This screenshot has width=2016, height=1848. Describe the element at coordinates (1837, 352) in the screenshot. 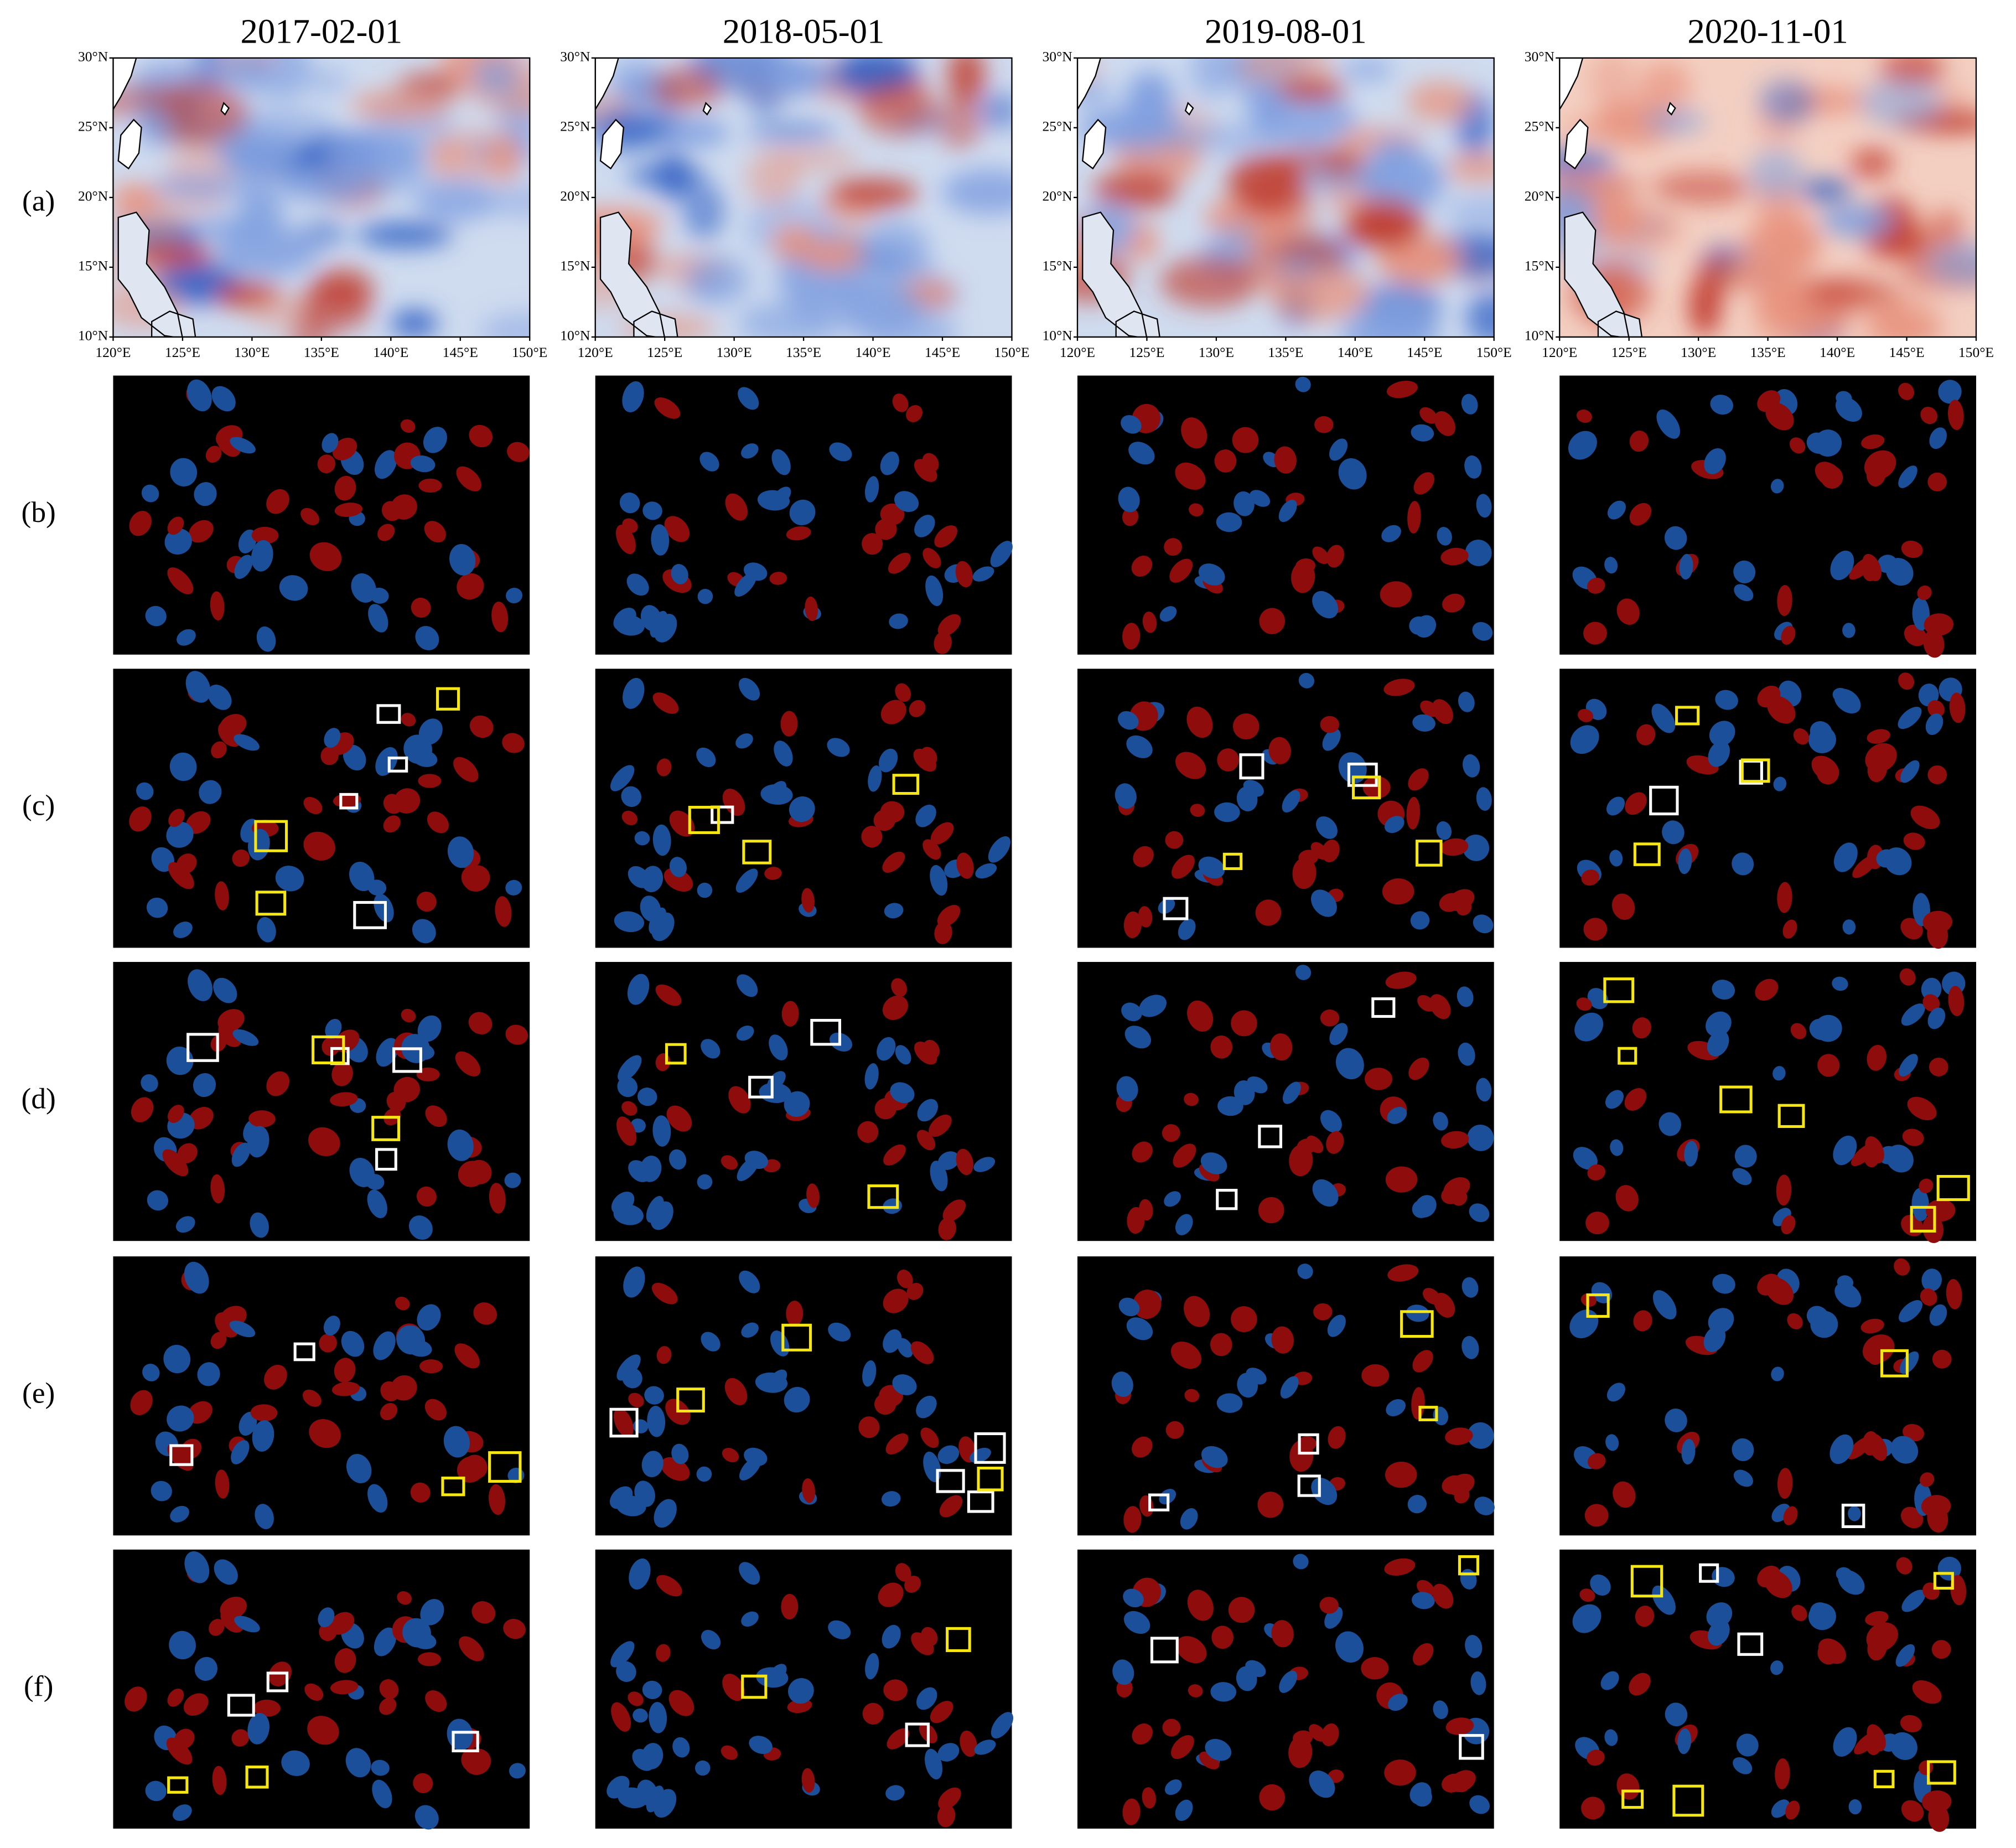

I see `lon-label: 140°E` at that location.